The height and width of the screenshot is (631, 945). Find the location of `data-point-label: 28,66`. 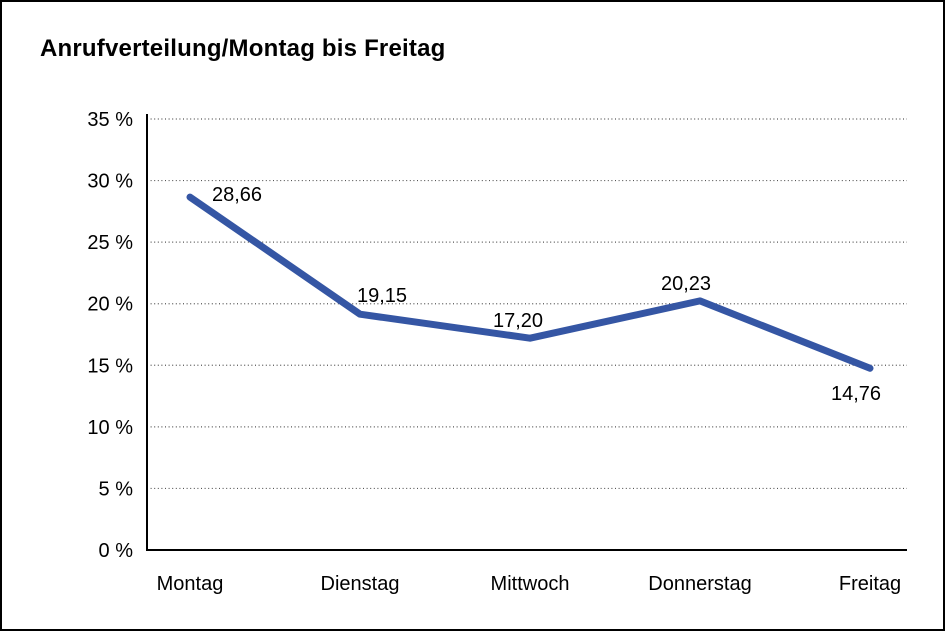

data-point-label: 28,66 is located at coordinates (237, 195).